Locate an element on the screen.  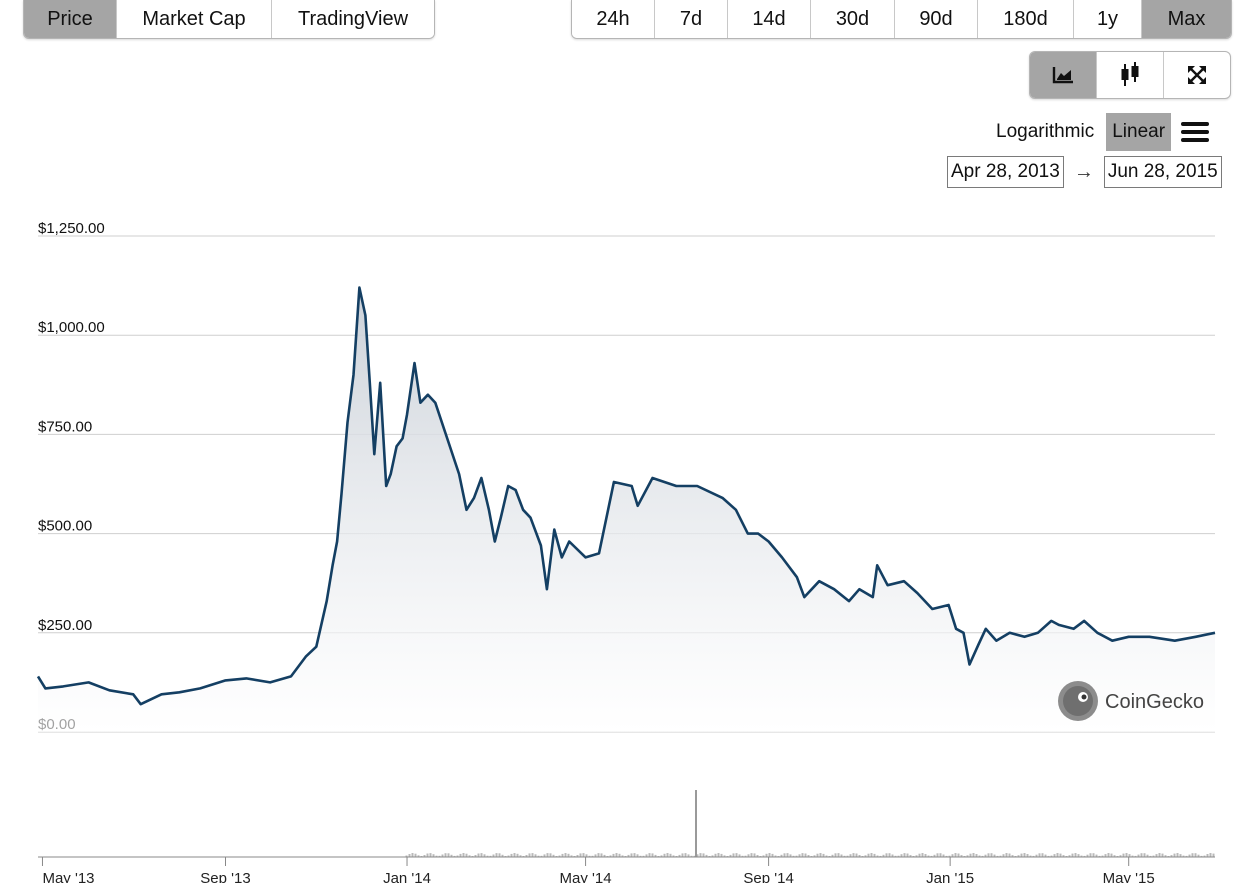
line-chart-button is located at coordinates (1063, 75).